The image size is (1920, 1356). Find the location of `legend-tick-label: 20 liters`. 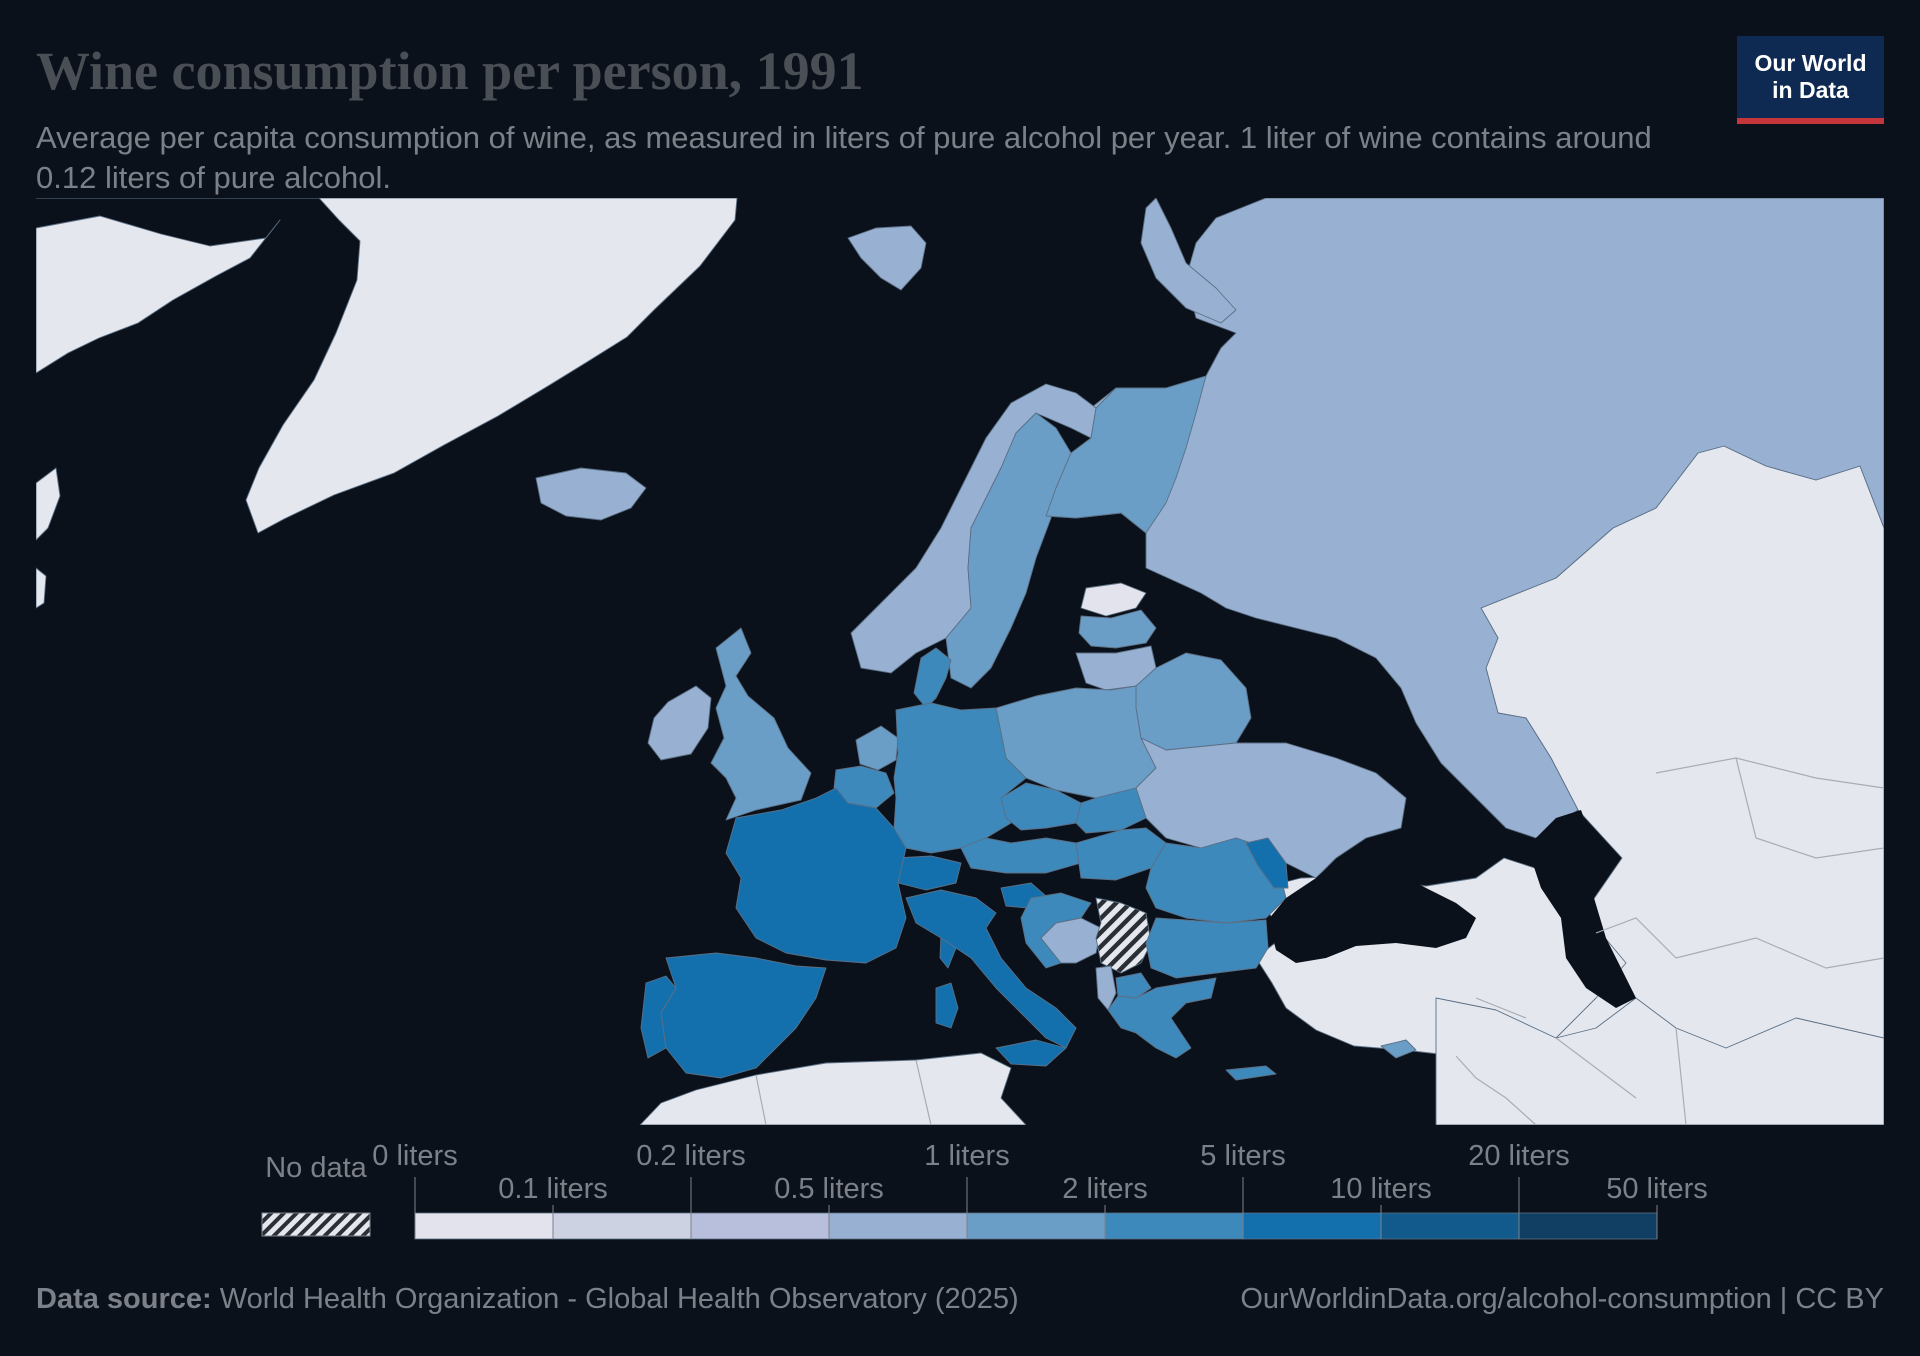

legend-tick-label: 20 liters is located at coordinates (1519, 1156).